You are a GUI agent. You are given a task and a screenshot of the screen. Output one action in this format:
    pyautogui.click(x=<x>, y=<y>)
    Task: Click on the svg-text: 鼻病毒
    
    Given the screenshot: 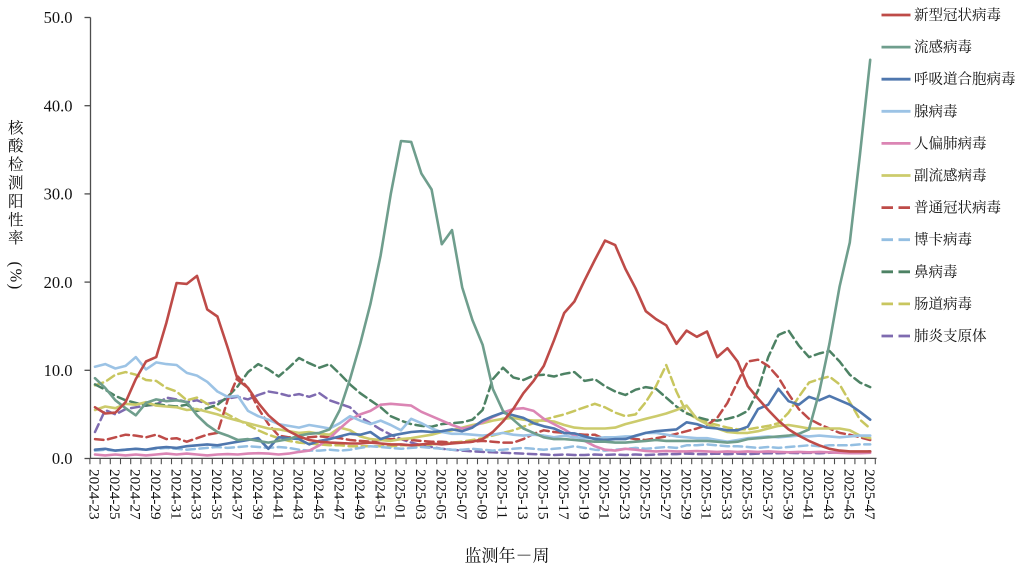 What is the action you would take?
    pyautogui.click(x=936, y=272)
    